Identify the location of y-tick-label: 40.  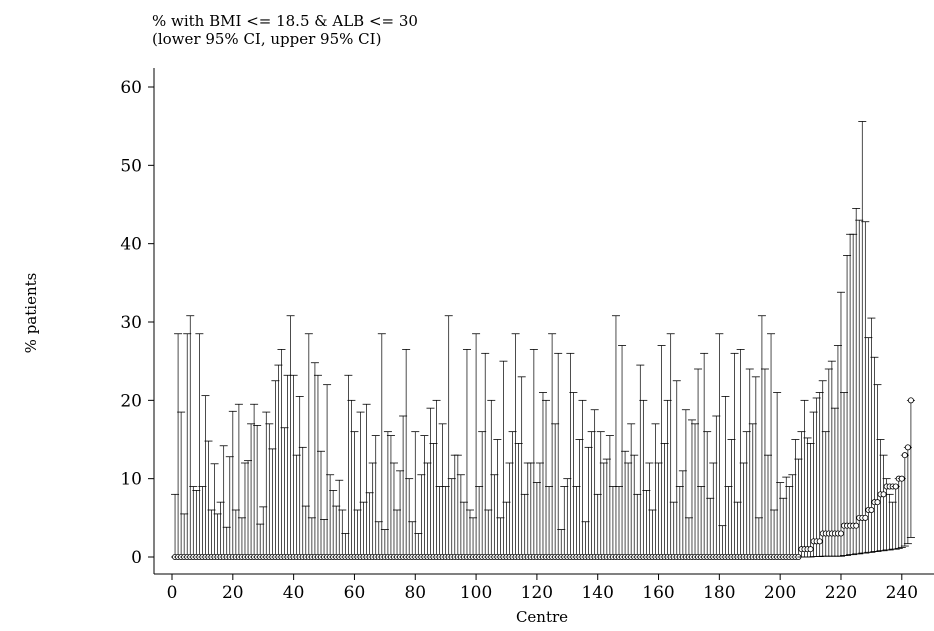
(131, 245).